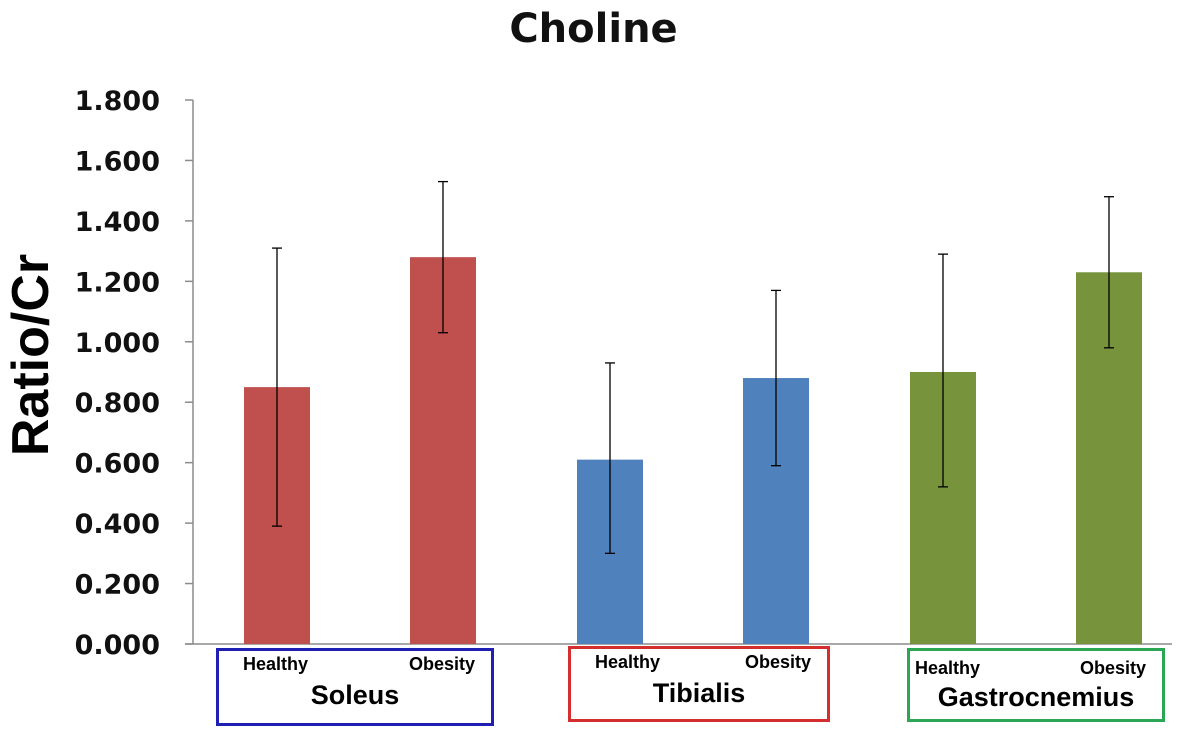  What do you see at coordinates (699, 693) in the screenshot?
I see `group-label-tibialis: Tibialis` at bounding box center [699, 693].